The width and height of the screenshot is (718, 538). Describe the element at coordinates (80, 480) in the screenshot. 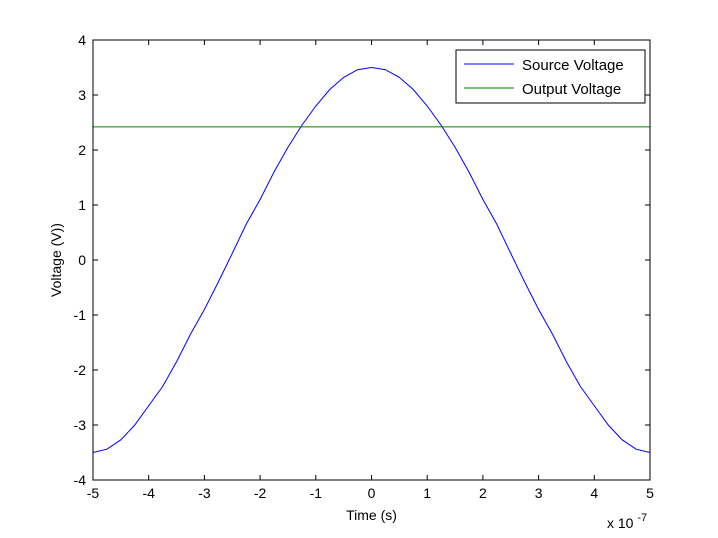

I see `y-tick-label: -4` at that location.